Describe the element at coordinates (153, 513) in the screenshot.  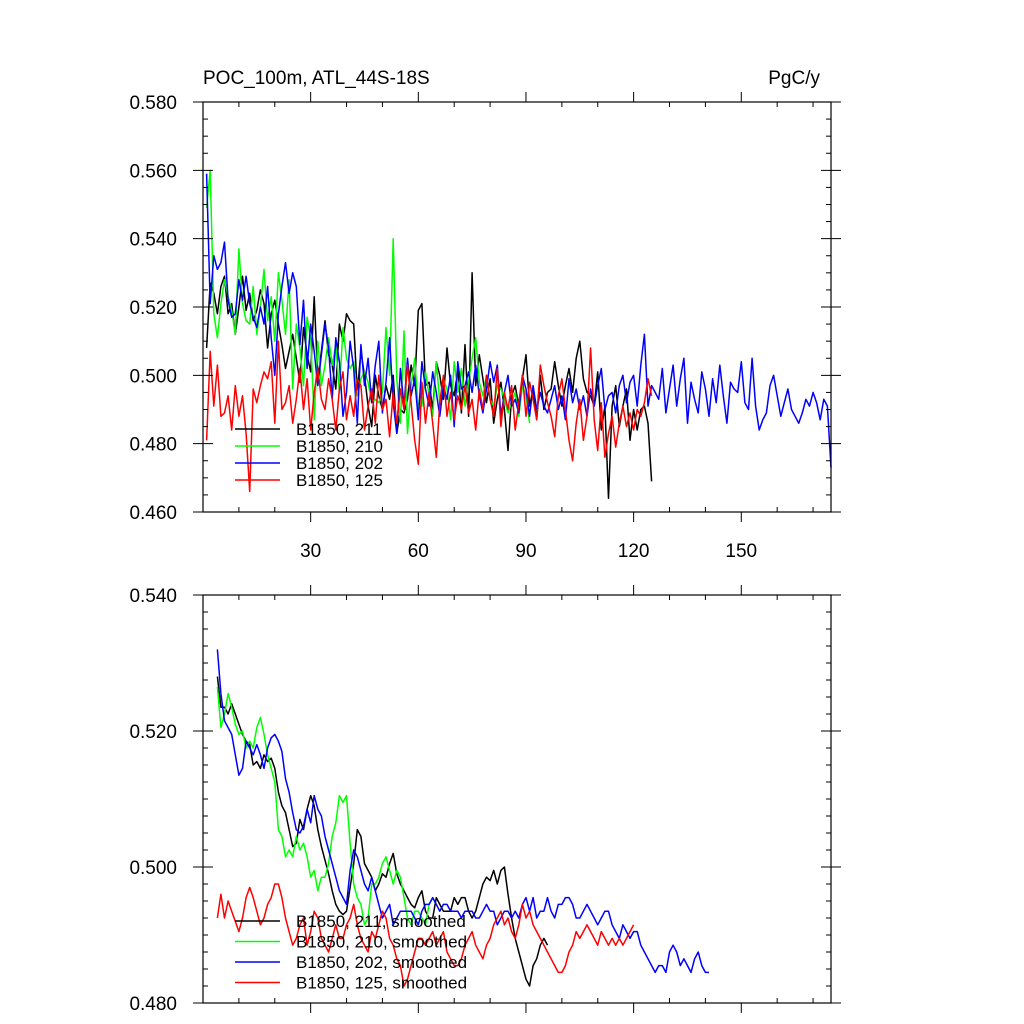
I see `y-tick-label: 0.460` at that location.